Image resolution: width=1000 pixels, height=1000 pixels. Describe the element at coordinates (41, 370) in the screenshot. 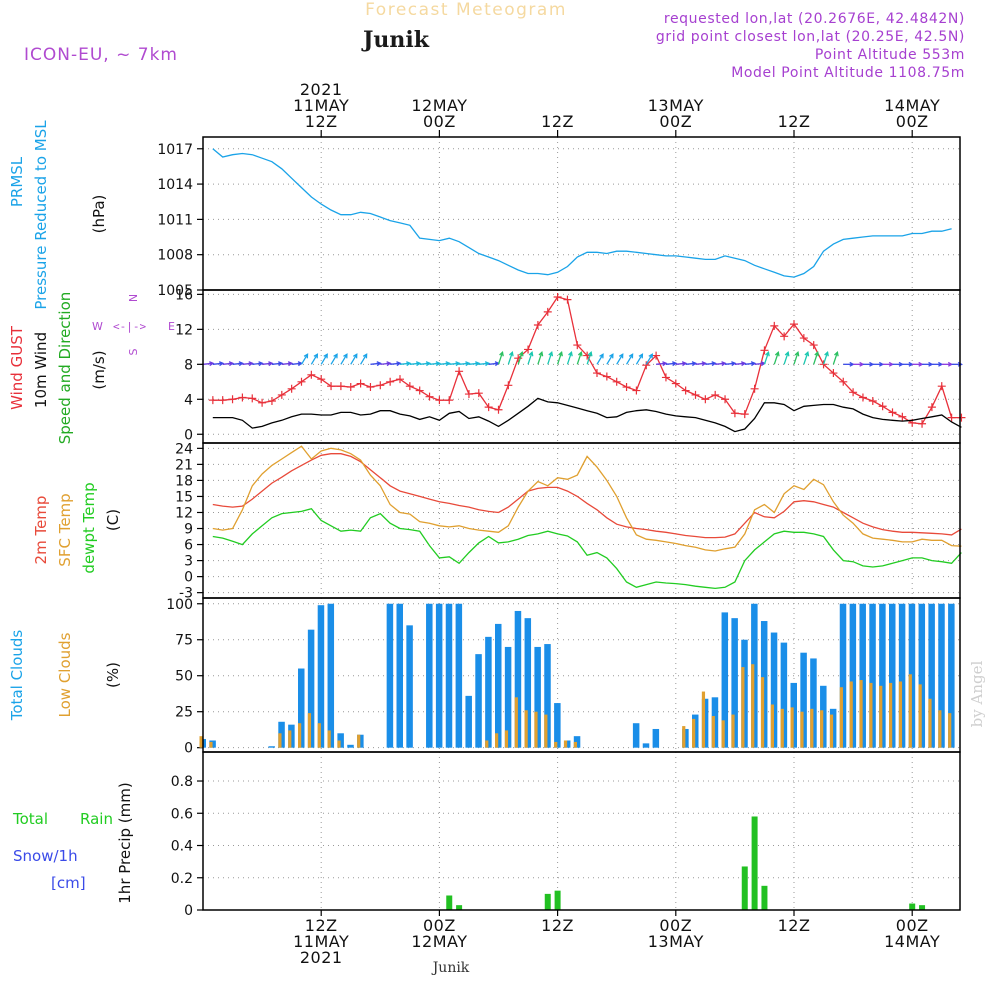

I see `wind-10m-label: 10m Wind` at that location.